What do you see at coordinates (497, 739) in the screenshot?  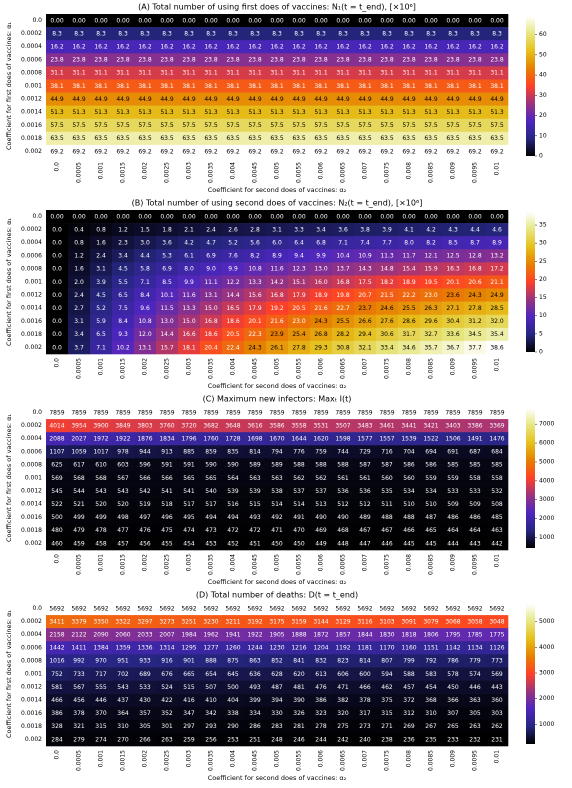 I see `cell-label: 231` at bounding box center [497, 739].